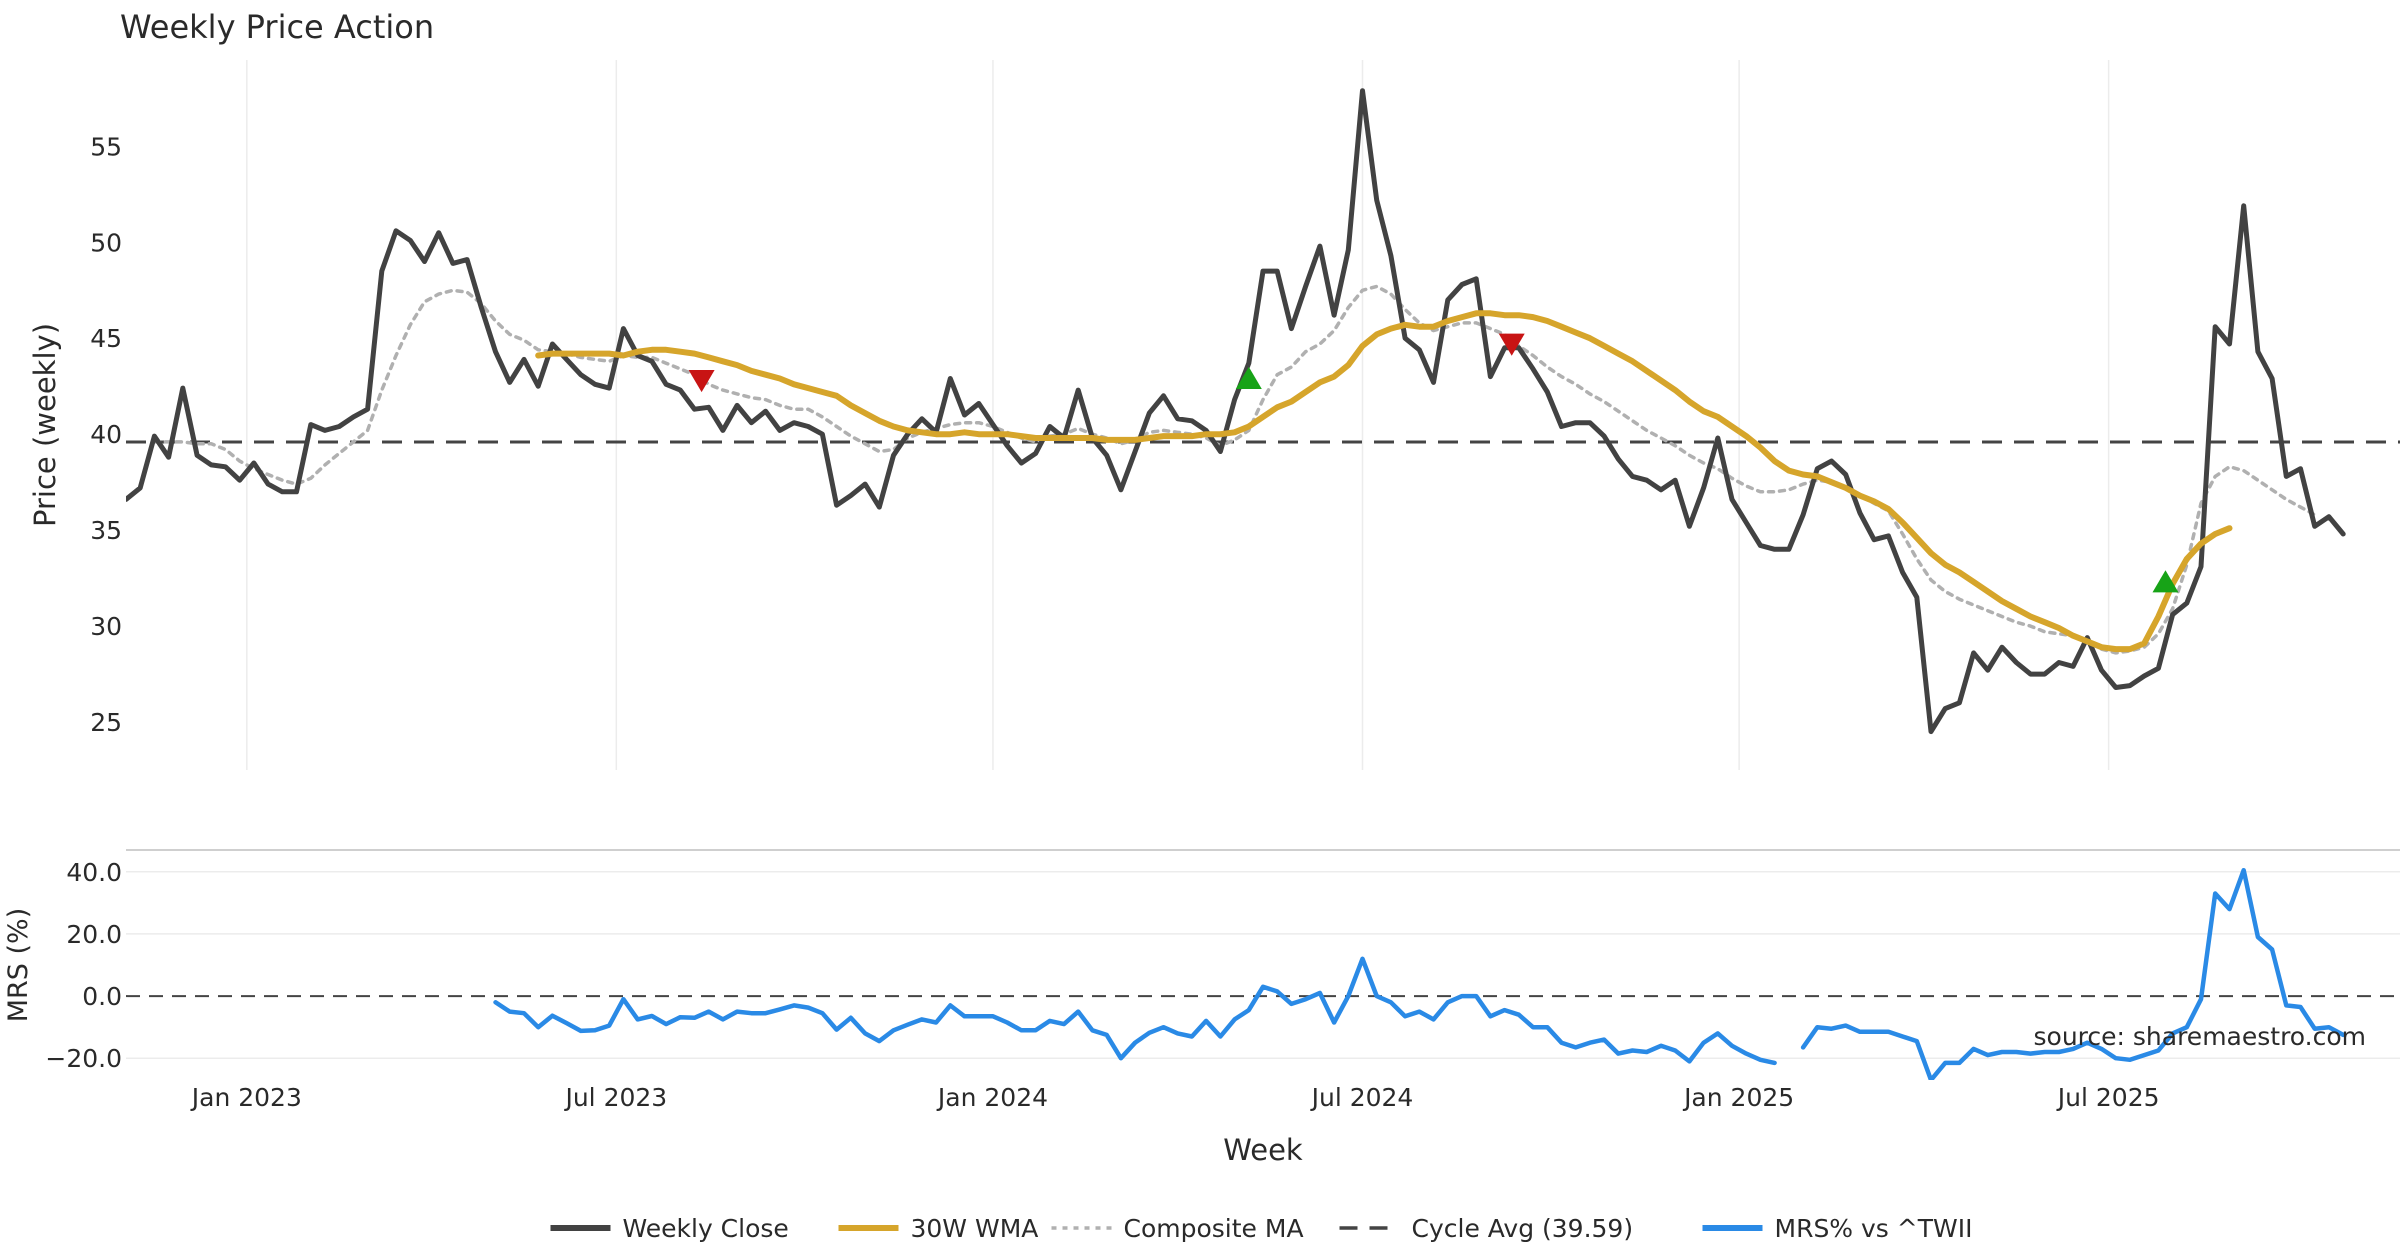 This screenshot has width=2400, height=1260. Describe the element at coordinates (102, 996) in the screenshot. I see `mrs-y-tick-label: 0.0` at that location.